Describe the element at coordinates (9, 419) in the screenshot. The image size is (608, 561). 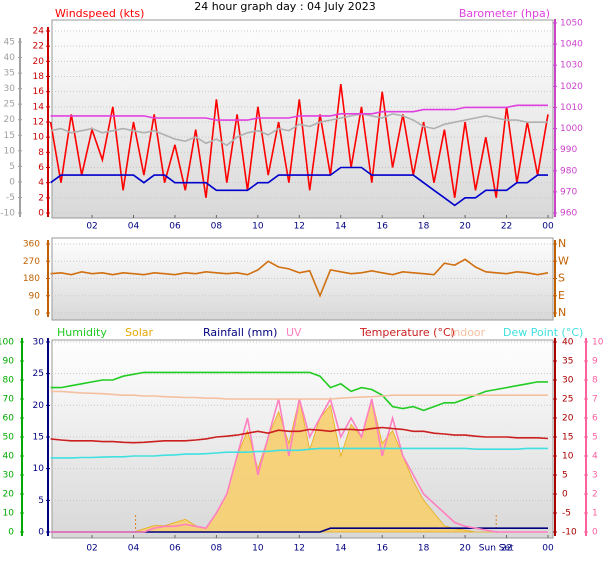
I see `y-tick-label: 60` at that location.